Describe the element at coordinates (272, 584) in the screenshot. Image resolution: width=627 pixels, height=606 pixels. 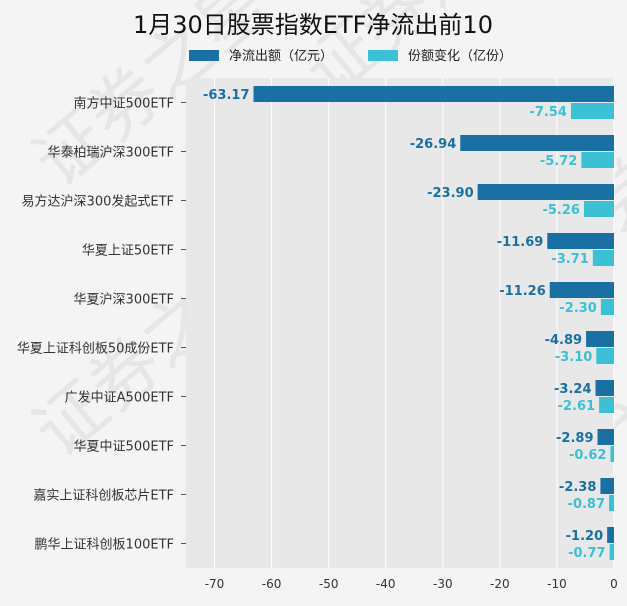
I see `x-tick-label: -60` at that location.